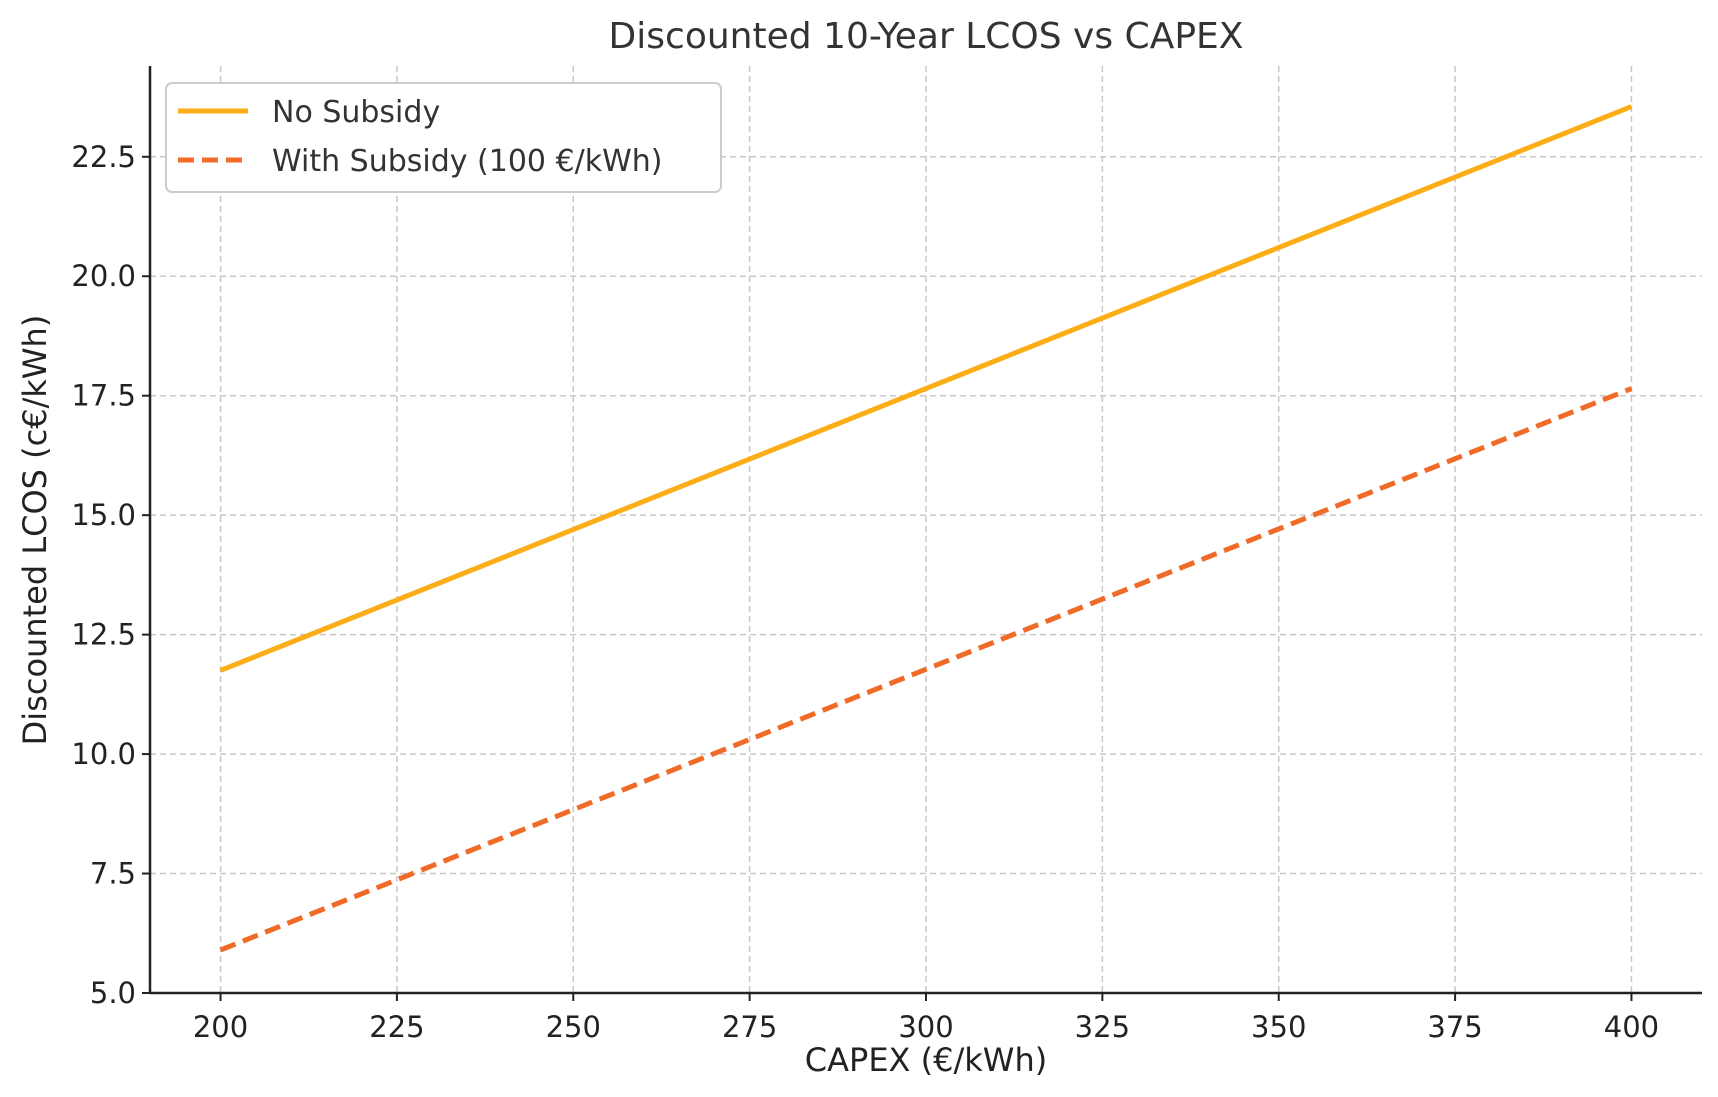 Image resolution: width=1718 pixels, height=1097 pixels. I want to click on legend-label-no-subsidy: No Subsidy, so click(356, 112).